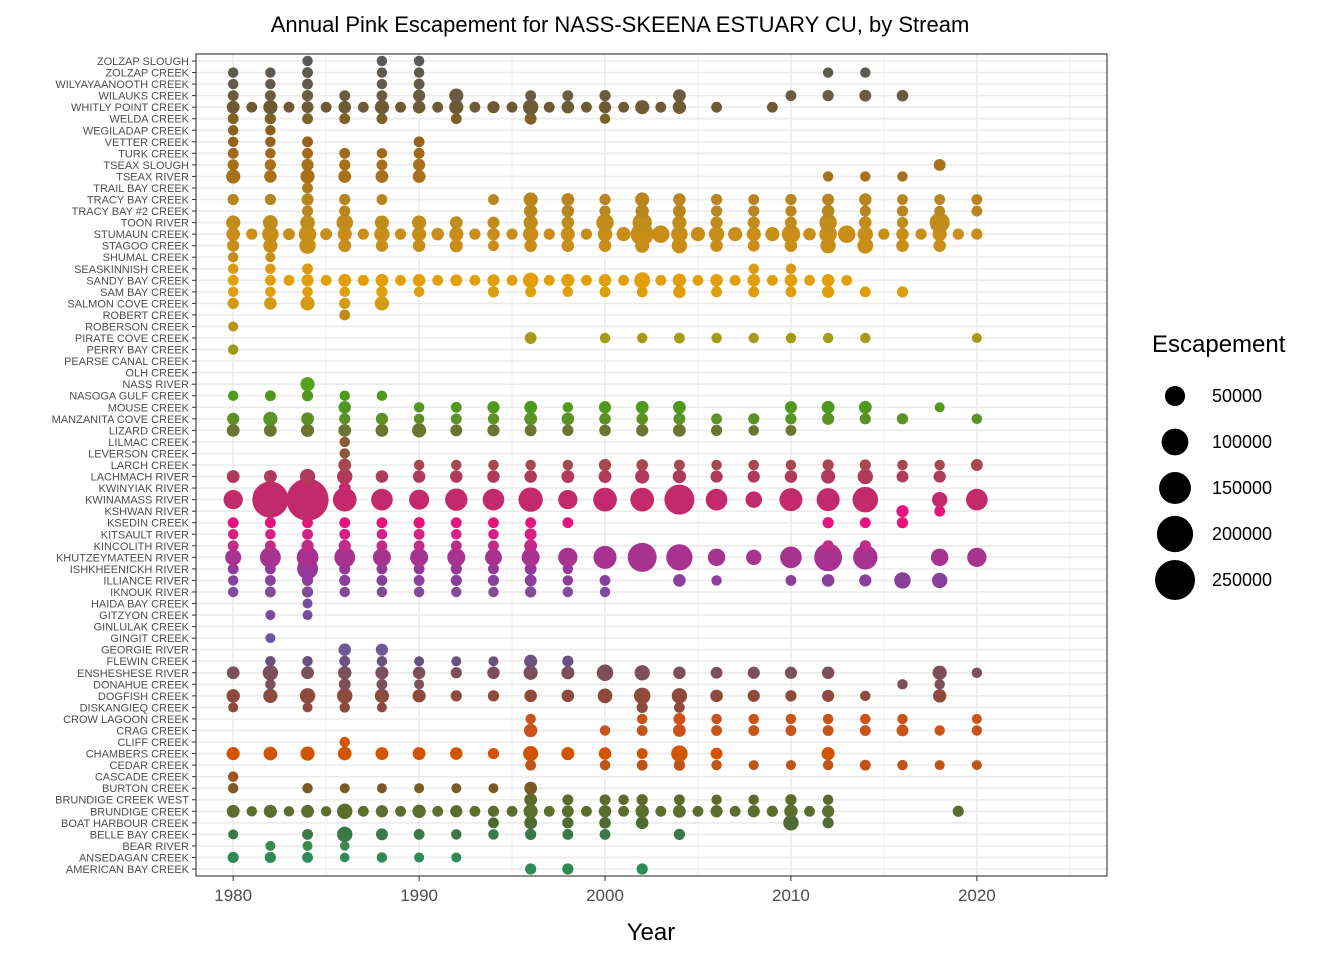  Describe the element at coordinates (145, 535) in the screenshot. I see `y-tick-label: KITSAULT RIVER` at that location.